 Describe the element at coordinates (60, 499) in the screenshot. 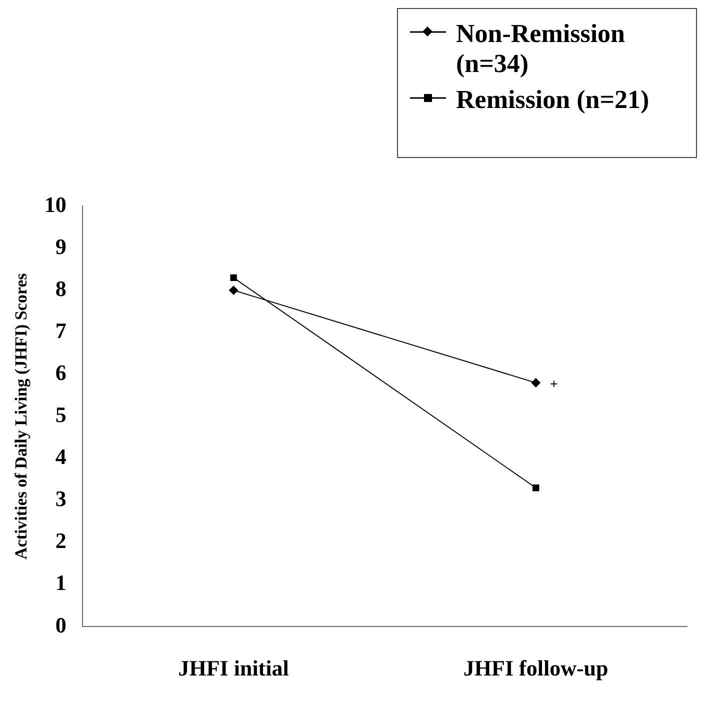

I see `y-tick-label: 3` at that location.